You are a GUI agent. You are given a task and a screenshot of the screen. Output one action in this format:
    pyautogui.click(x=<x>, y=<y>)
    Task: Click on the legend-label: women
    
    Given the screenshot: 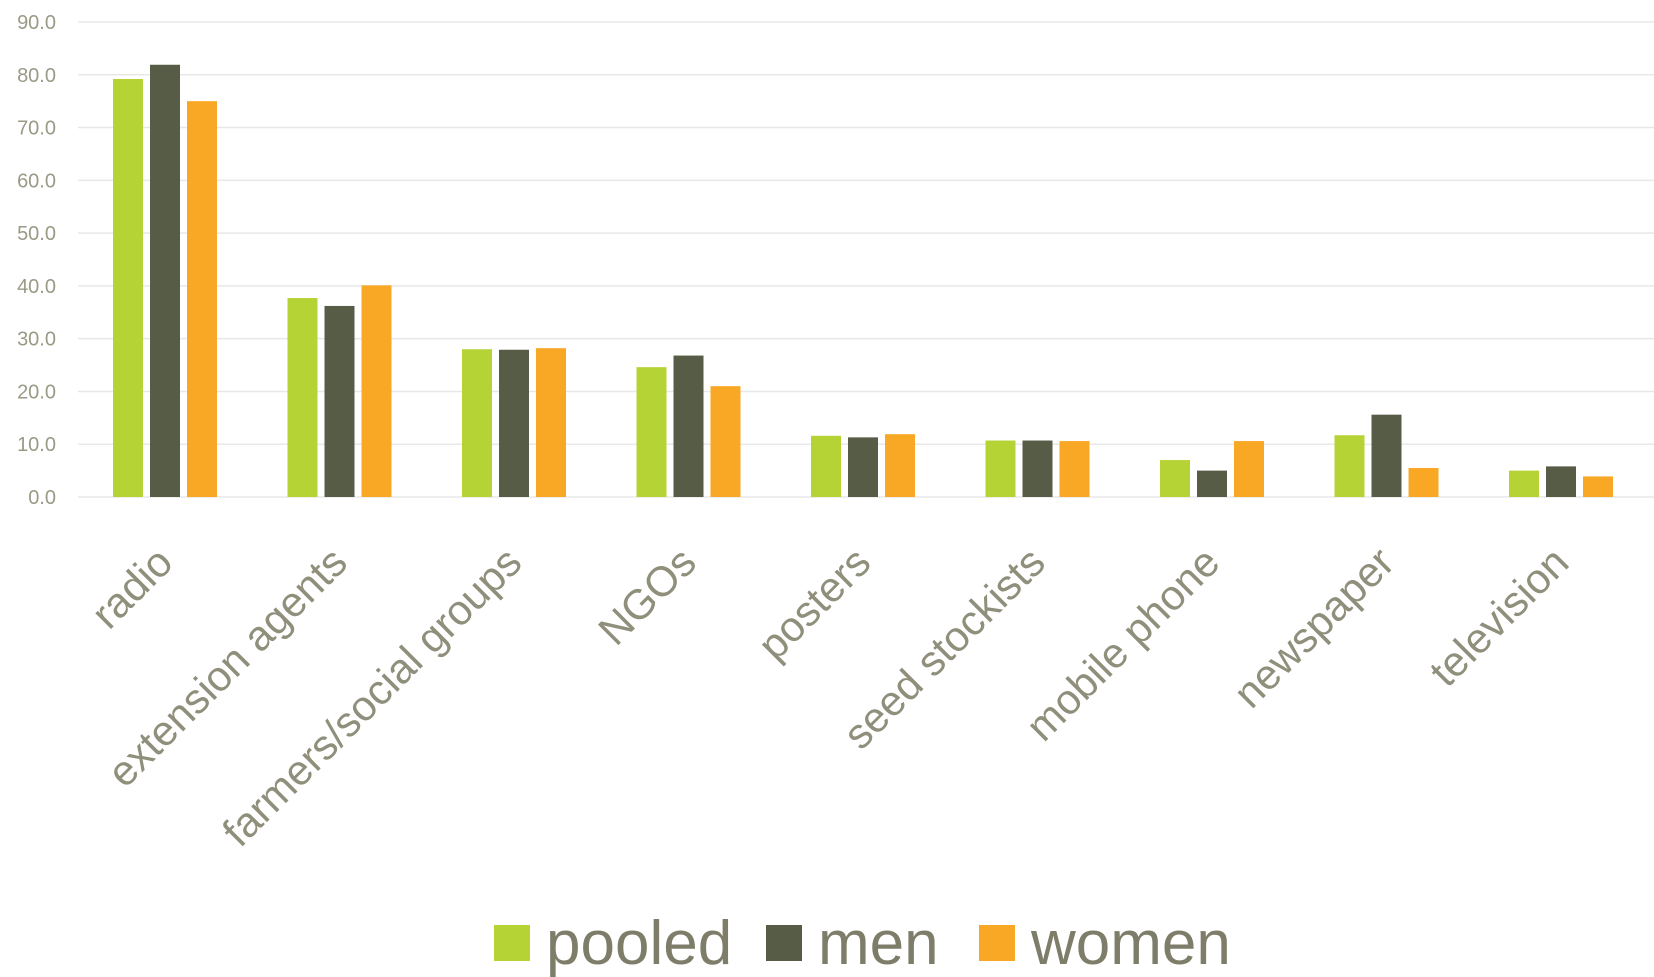 What is the action you would take?
    pyautogui.click(x=1130, y=943)
    